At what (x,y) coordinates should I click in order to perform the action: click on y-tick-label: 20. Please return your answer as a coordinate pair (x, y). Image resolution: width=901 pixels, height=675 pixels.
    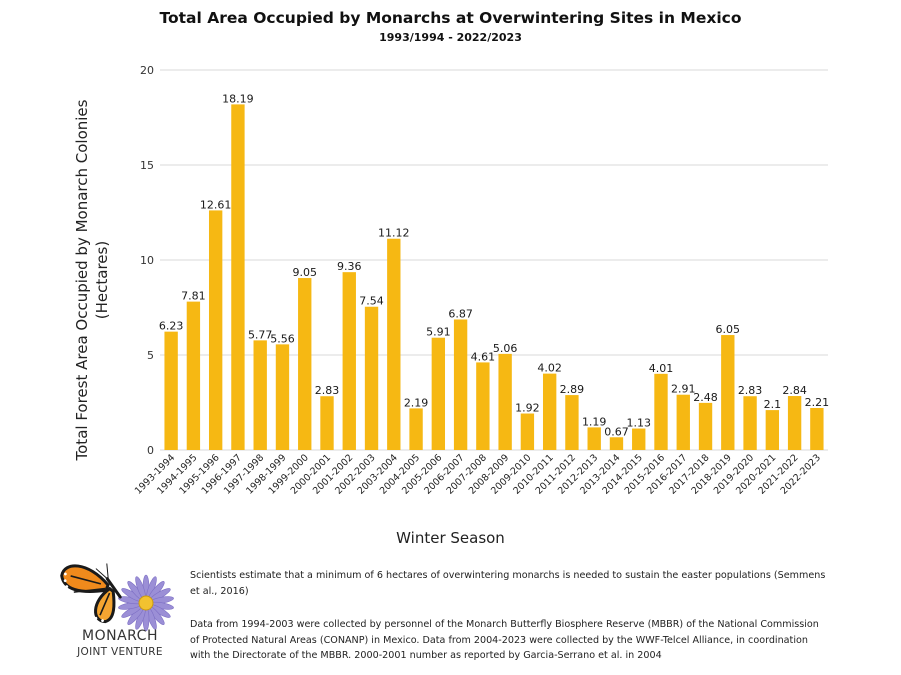
    Looking at the image, I should click on (147, 70).